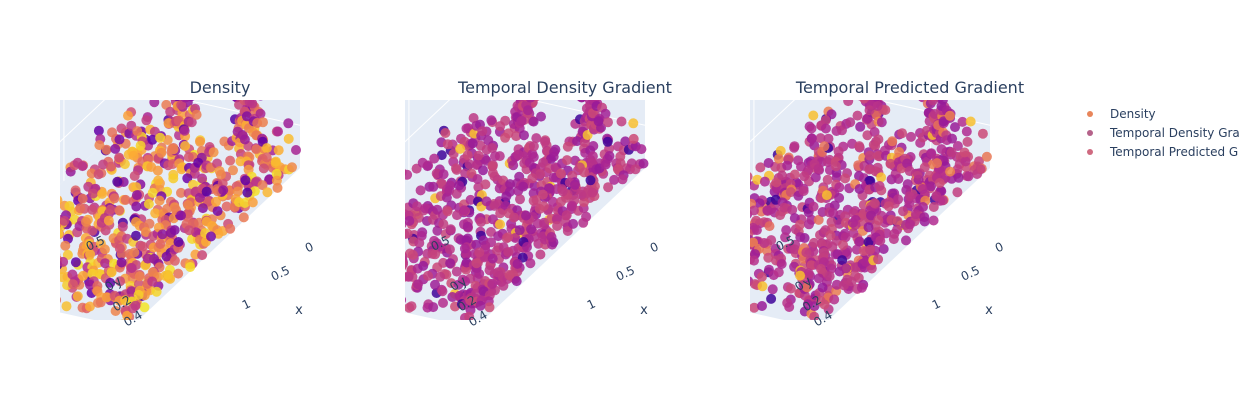 This screenshot has width=1250, height=400. What do you see at coordinates (989, 310) in the screenshot?
I see `x-axis-label: x` at bounding box center [989, 310].